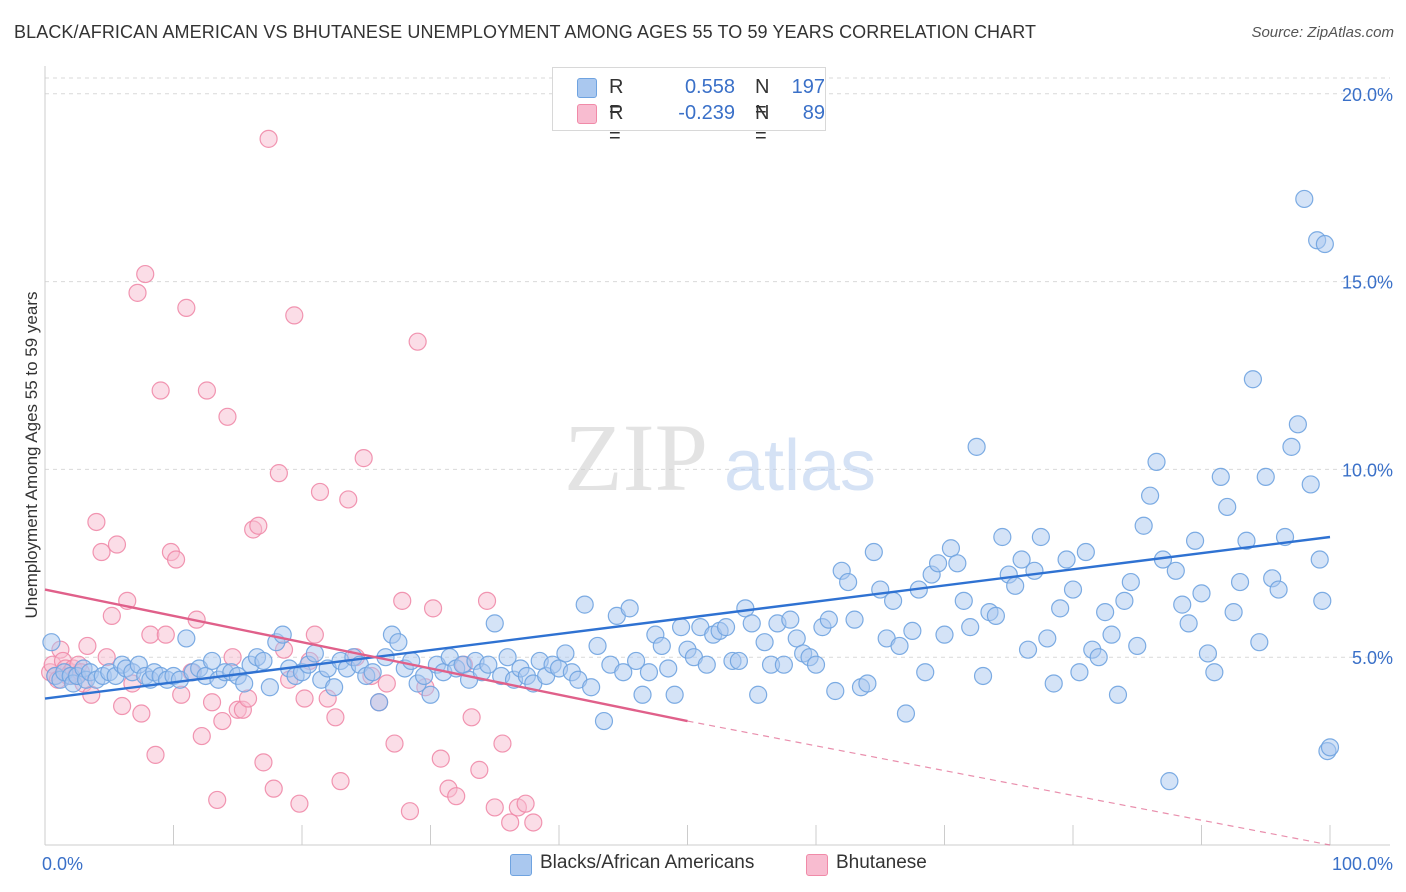 The height and width of the screenshot is (892, 1406). What do you see at coordinates (762, 124) in the screenshot?
I see `n-label: N =` at bounding box center [762, 124].